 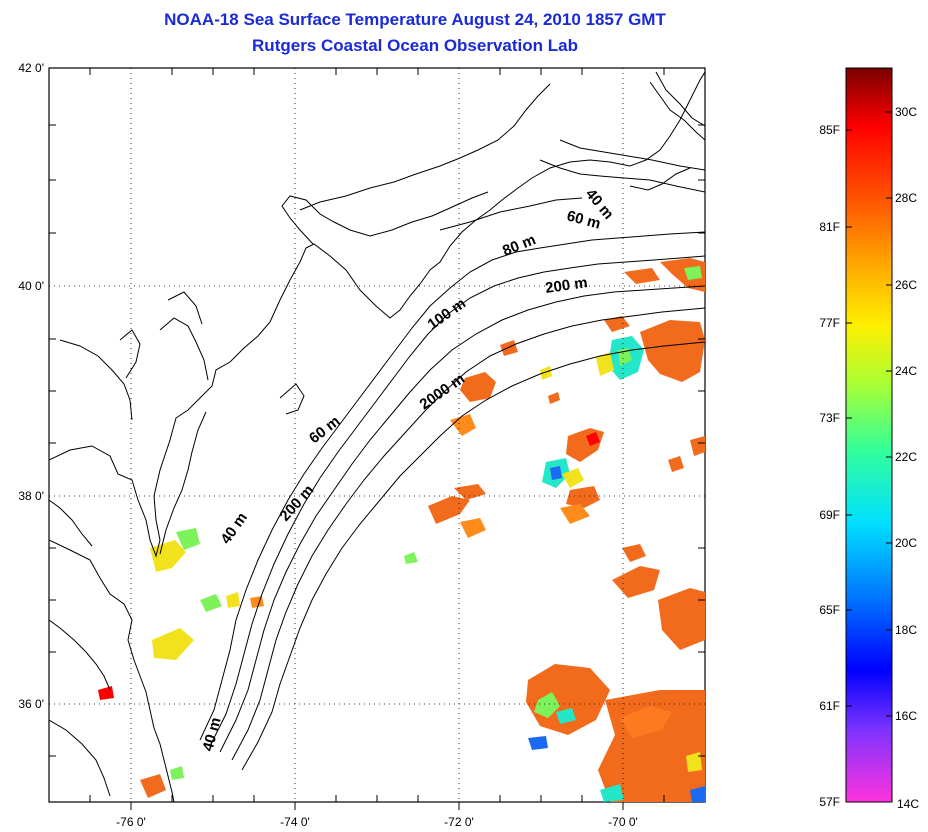 What do you see at coordinates (829, 466) in the screenshot?
I see `colorbar-fahrenheit-labels: 85F 81F 77F 73F 69F 65F 61F 57F` at bounding box center [829, 466].